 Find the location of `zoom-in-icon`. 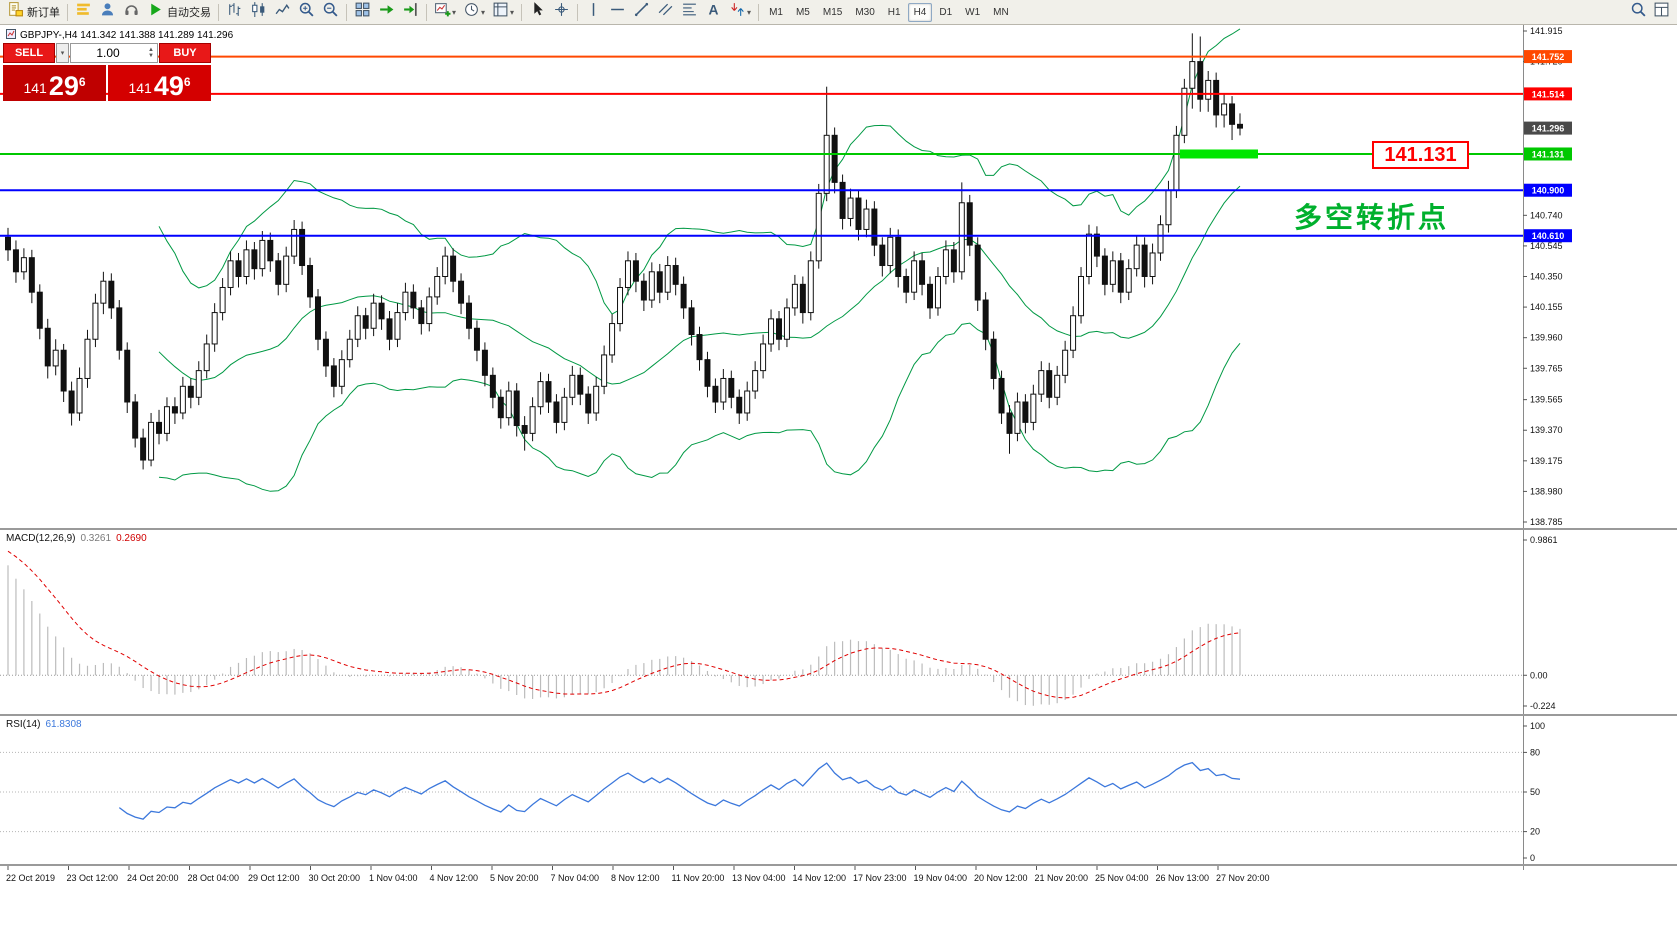

zoom-in-icon is located at coordinates (306, 12).